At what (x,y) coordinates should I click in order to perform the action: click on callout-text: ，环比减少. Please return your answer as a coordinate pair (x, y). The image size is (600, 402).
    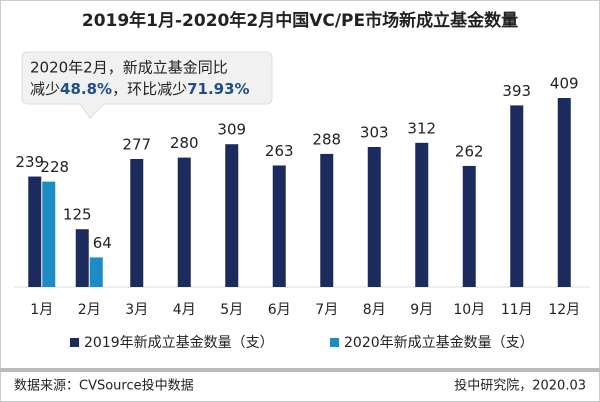
    Looking at the image, I should click on (149, 89).